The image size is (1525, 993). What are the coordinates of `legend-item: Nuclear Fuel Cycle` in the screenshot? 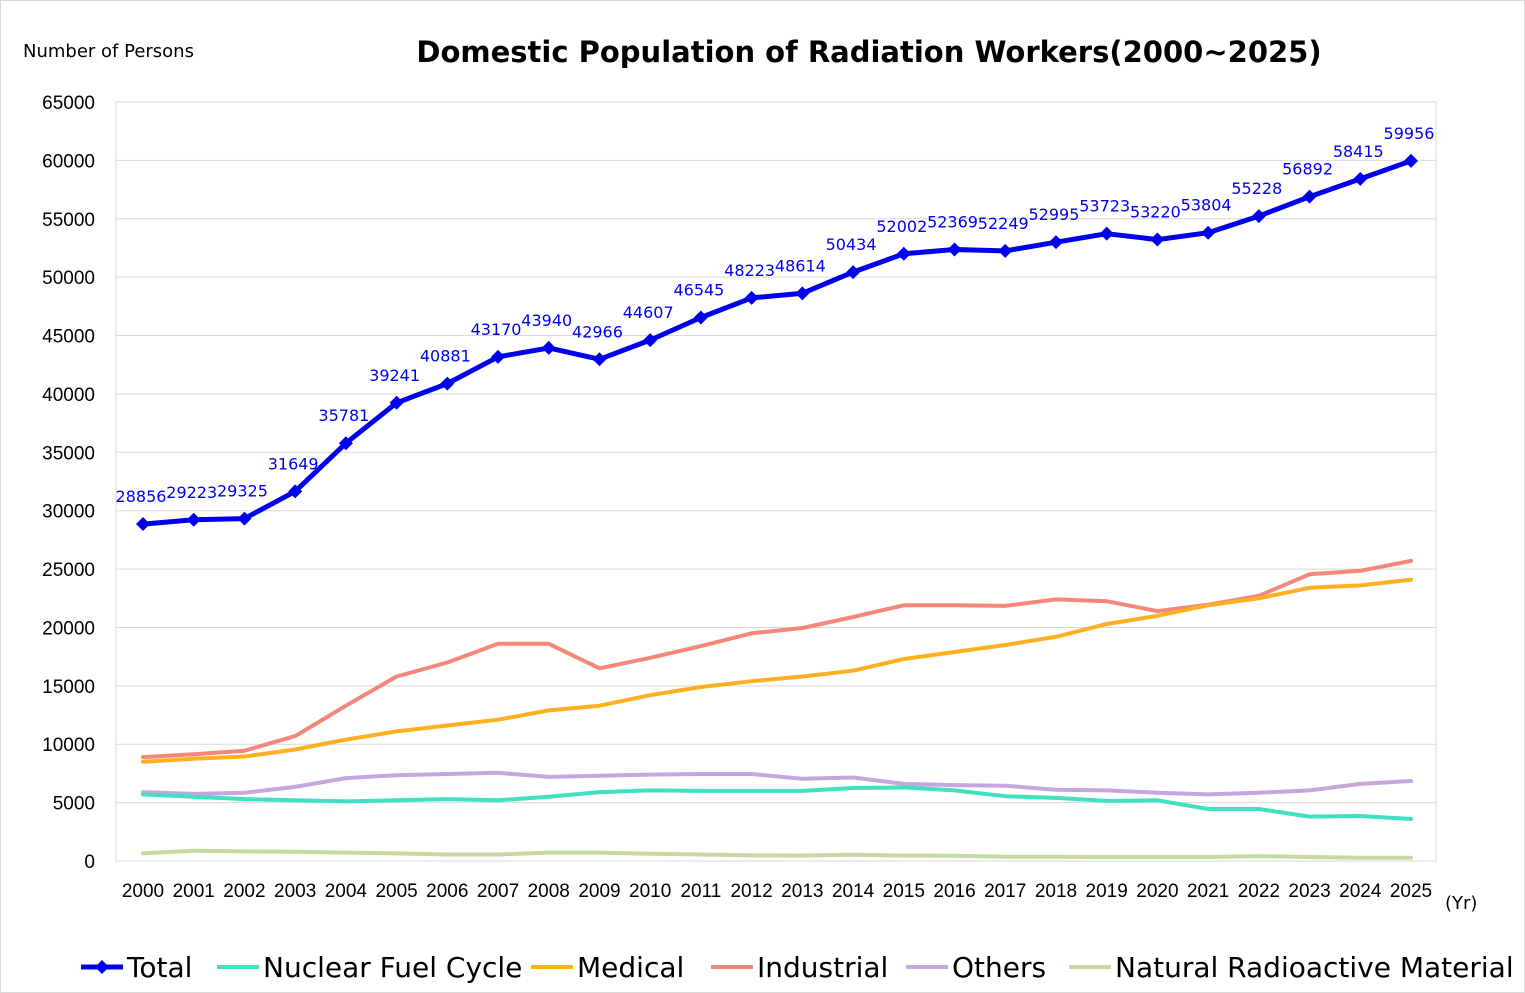 It's located at (369, 967).